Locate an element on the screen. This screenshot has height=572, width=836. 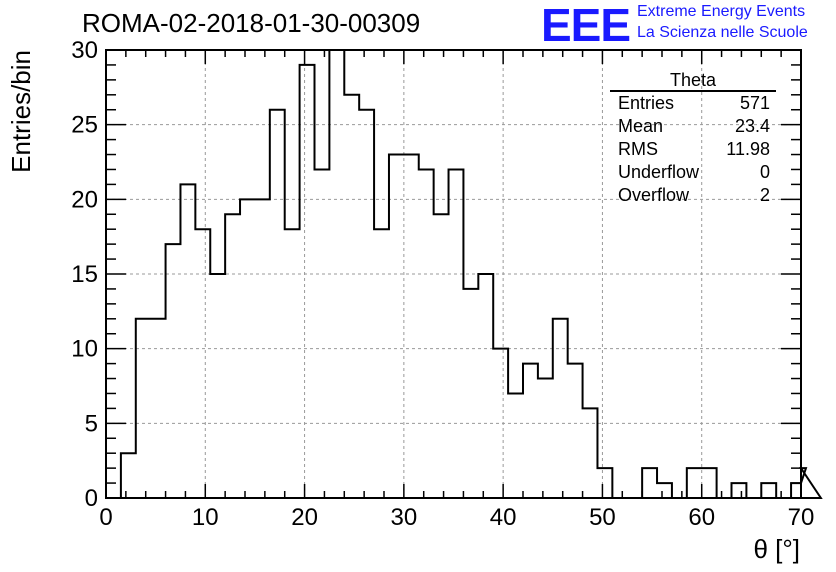
x-axis-label: θ [°] is located at coordinates (776, 549).